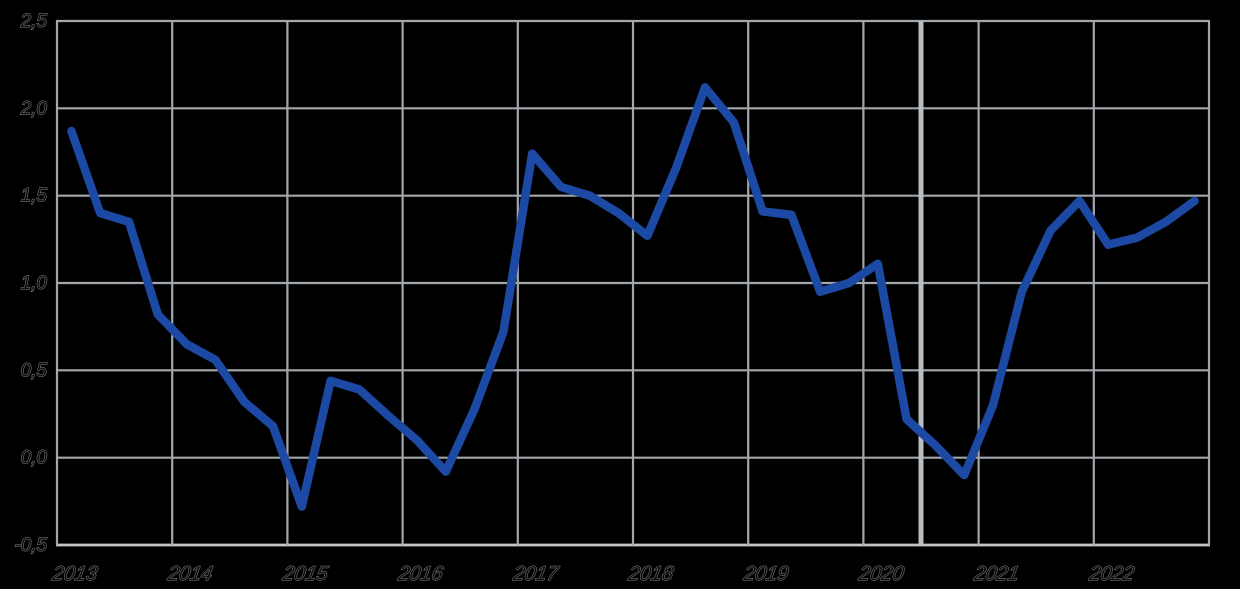 This screenshot has height=589, width=1240. I want to click on x-tick-label: 2021, so click(995, 574).